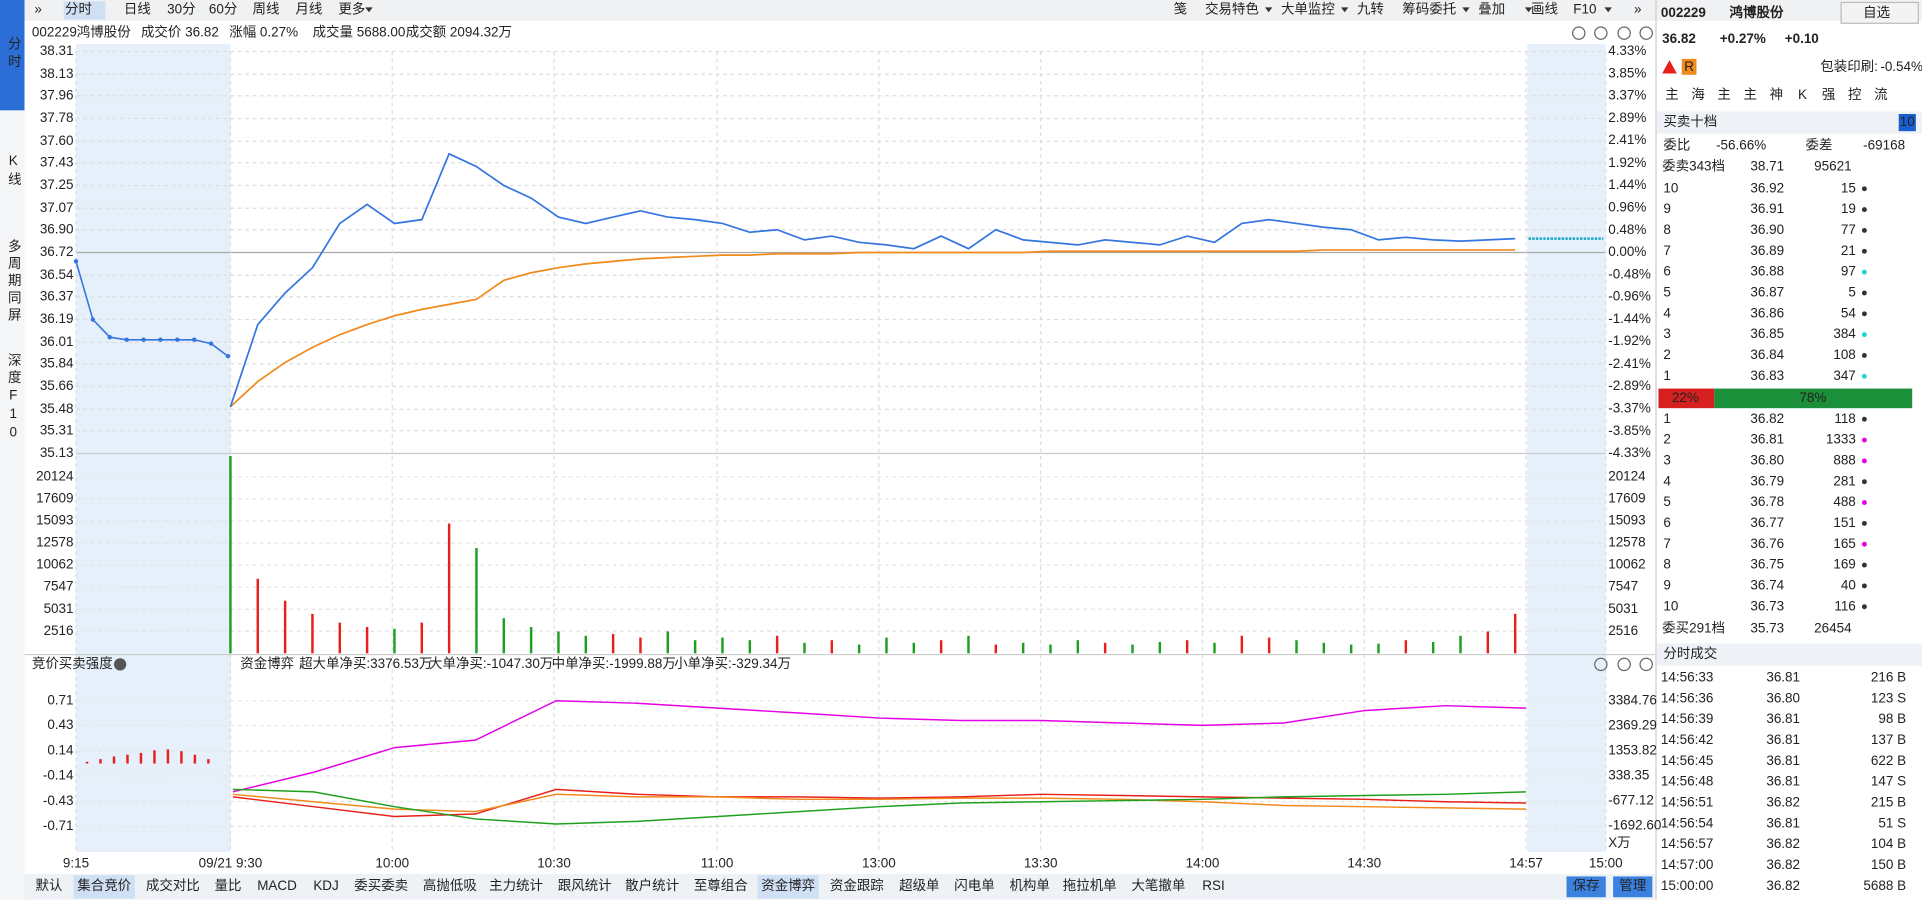 This screenshot has height=900, width=1922. I want to click on level-price: 36.77, so click(1767, 522).